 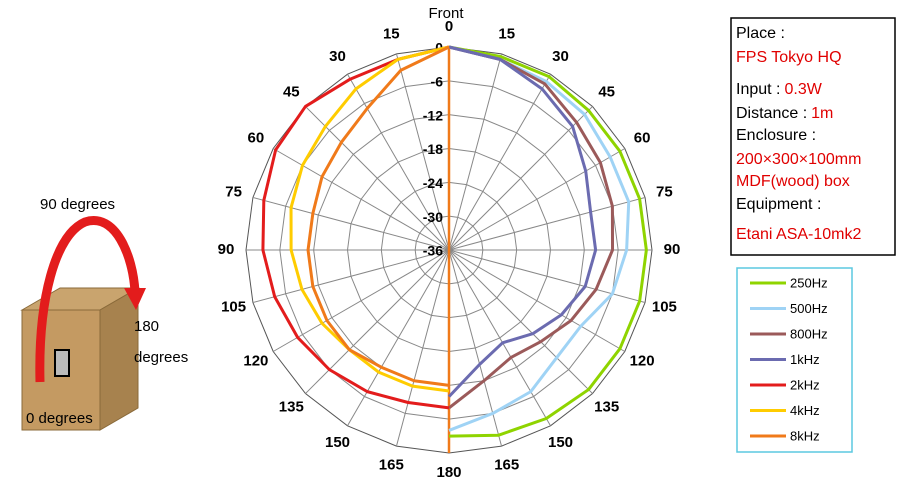 What do you see at coordinates (805, 384) in the screenshot?
I see `legend-label: 2kHz` at bounding box center [805, 384].